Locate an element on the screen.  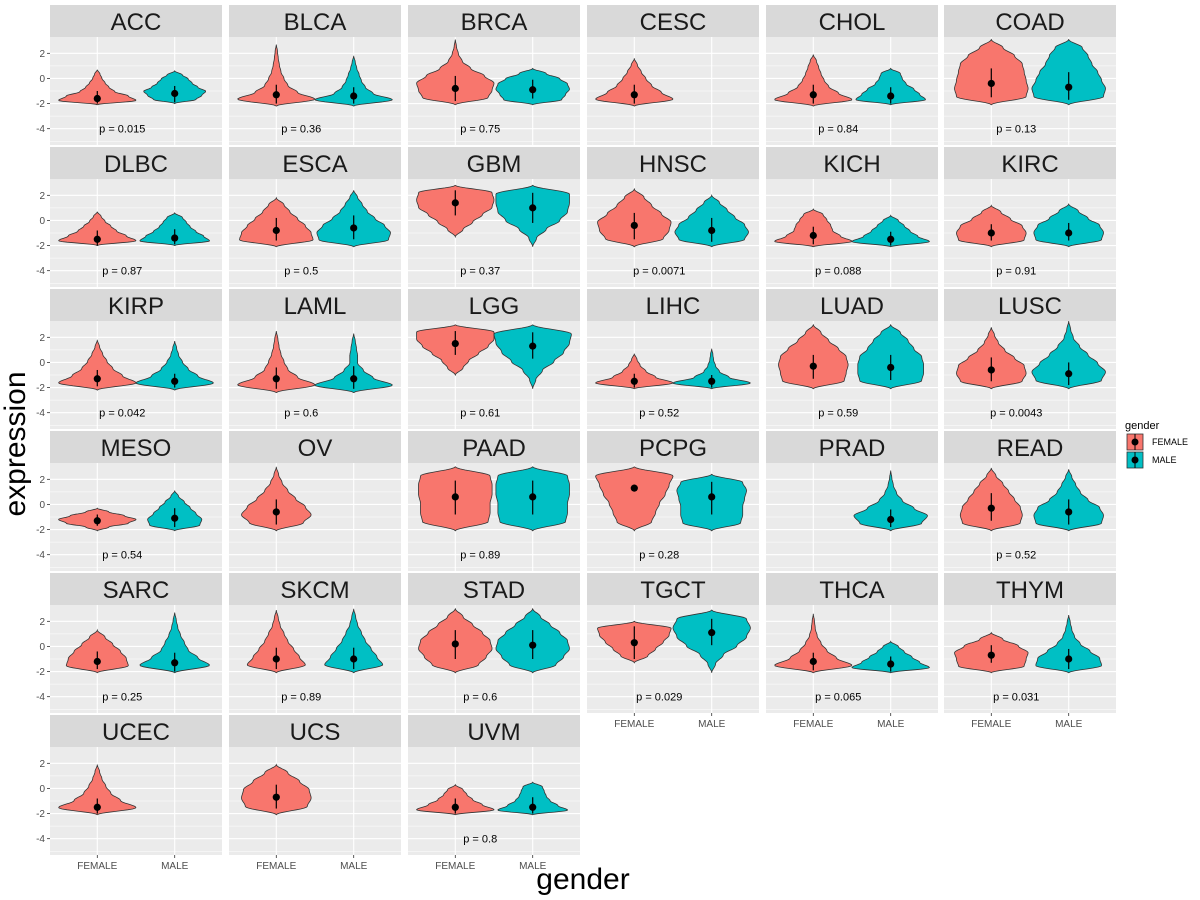
median-point-uvm-male is located at coordinates (533, 807).